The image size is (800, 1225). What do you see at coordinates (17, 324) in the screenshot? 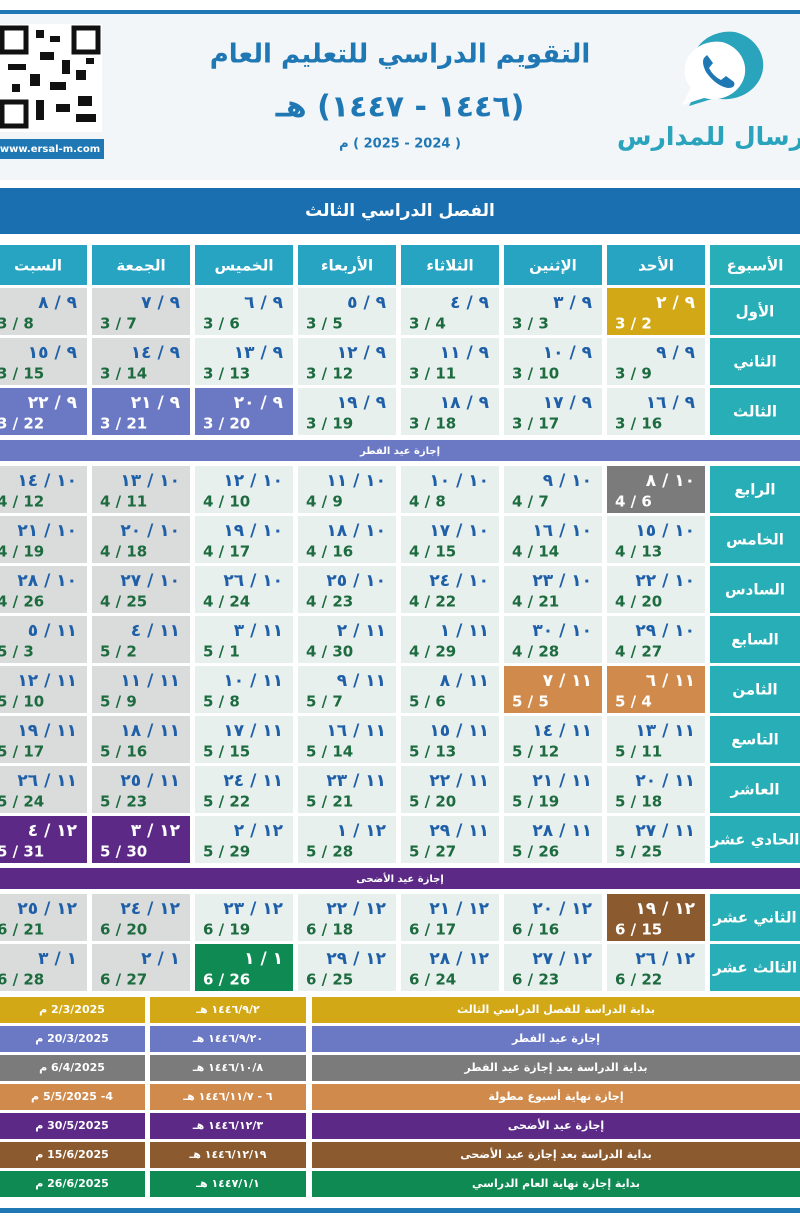
I see `gregorian-date: 3 / 8` at bounding box center [17, 324].